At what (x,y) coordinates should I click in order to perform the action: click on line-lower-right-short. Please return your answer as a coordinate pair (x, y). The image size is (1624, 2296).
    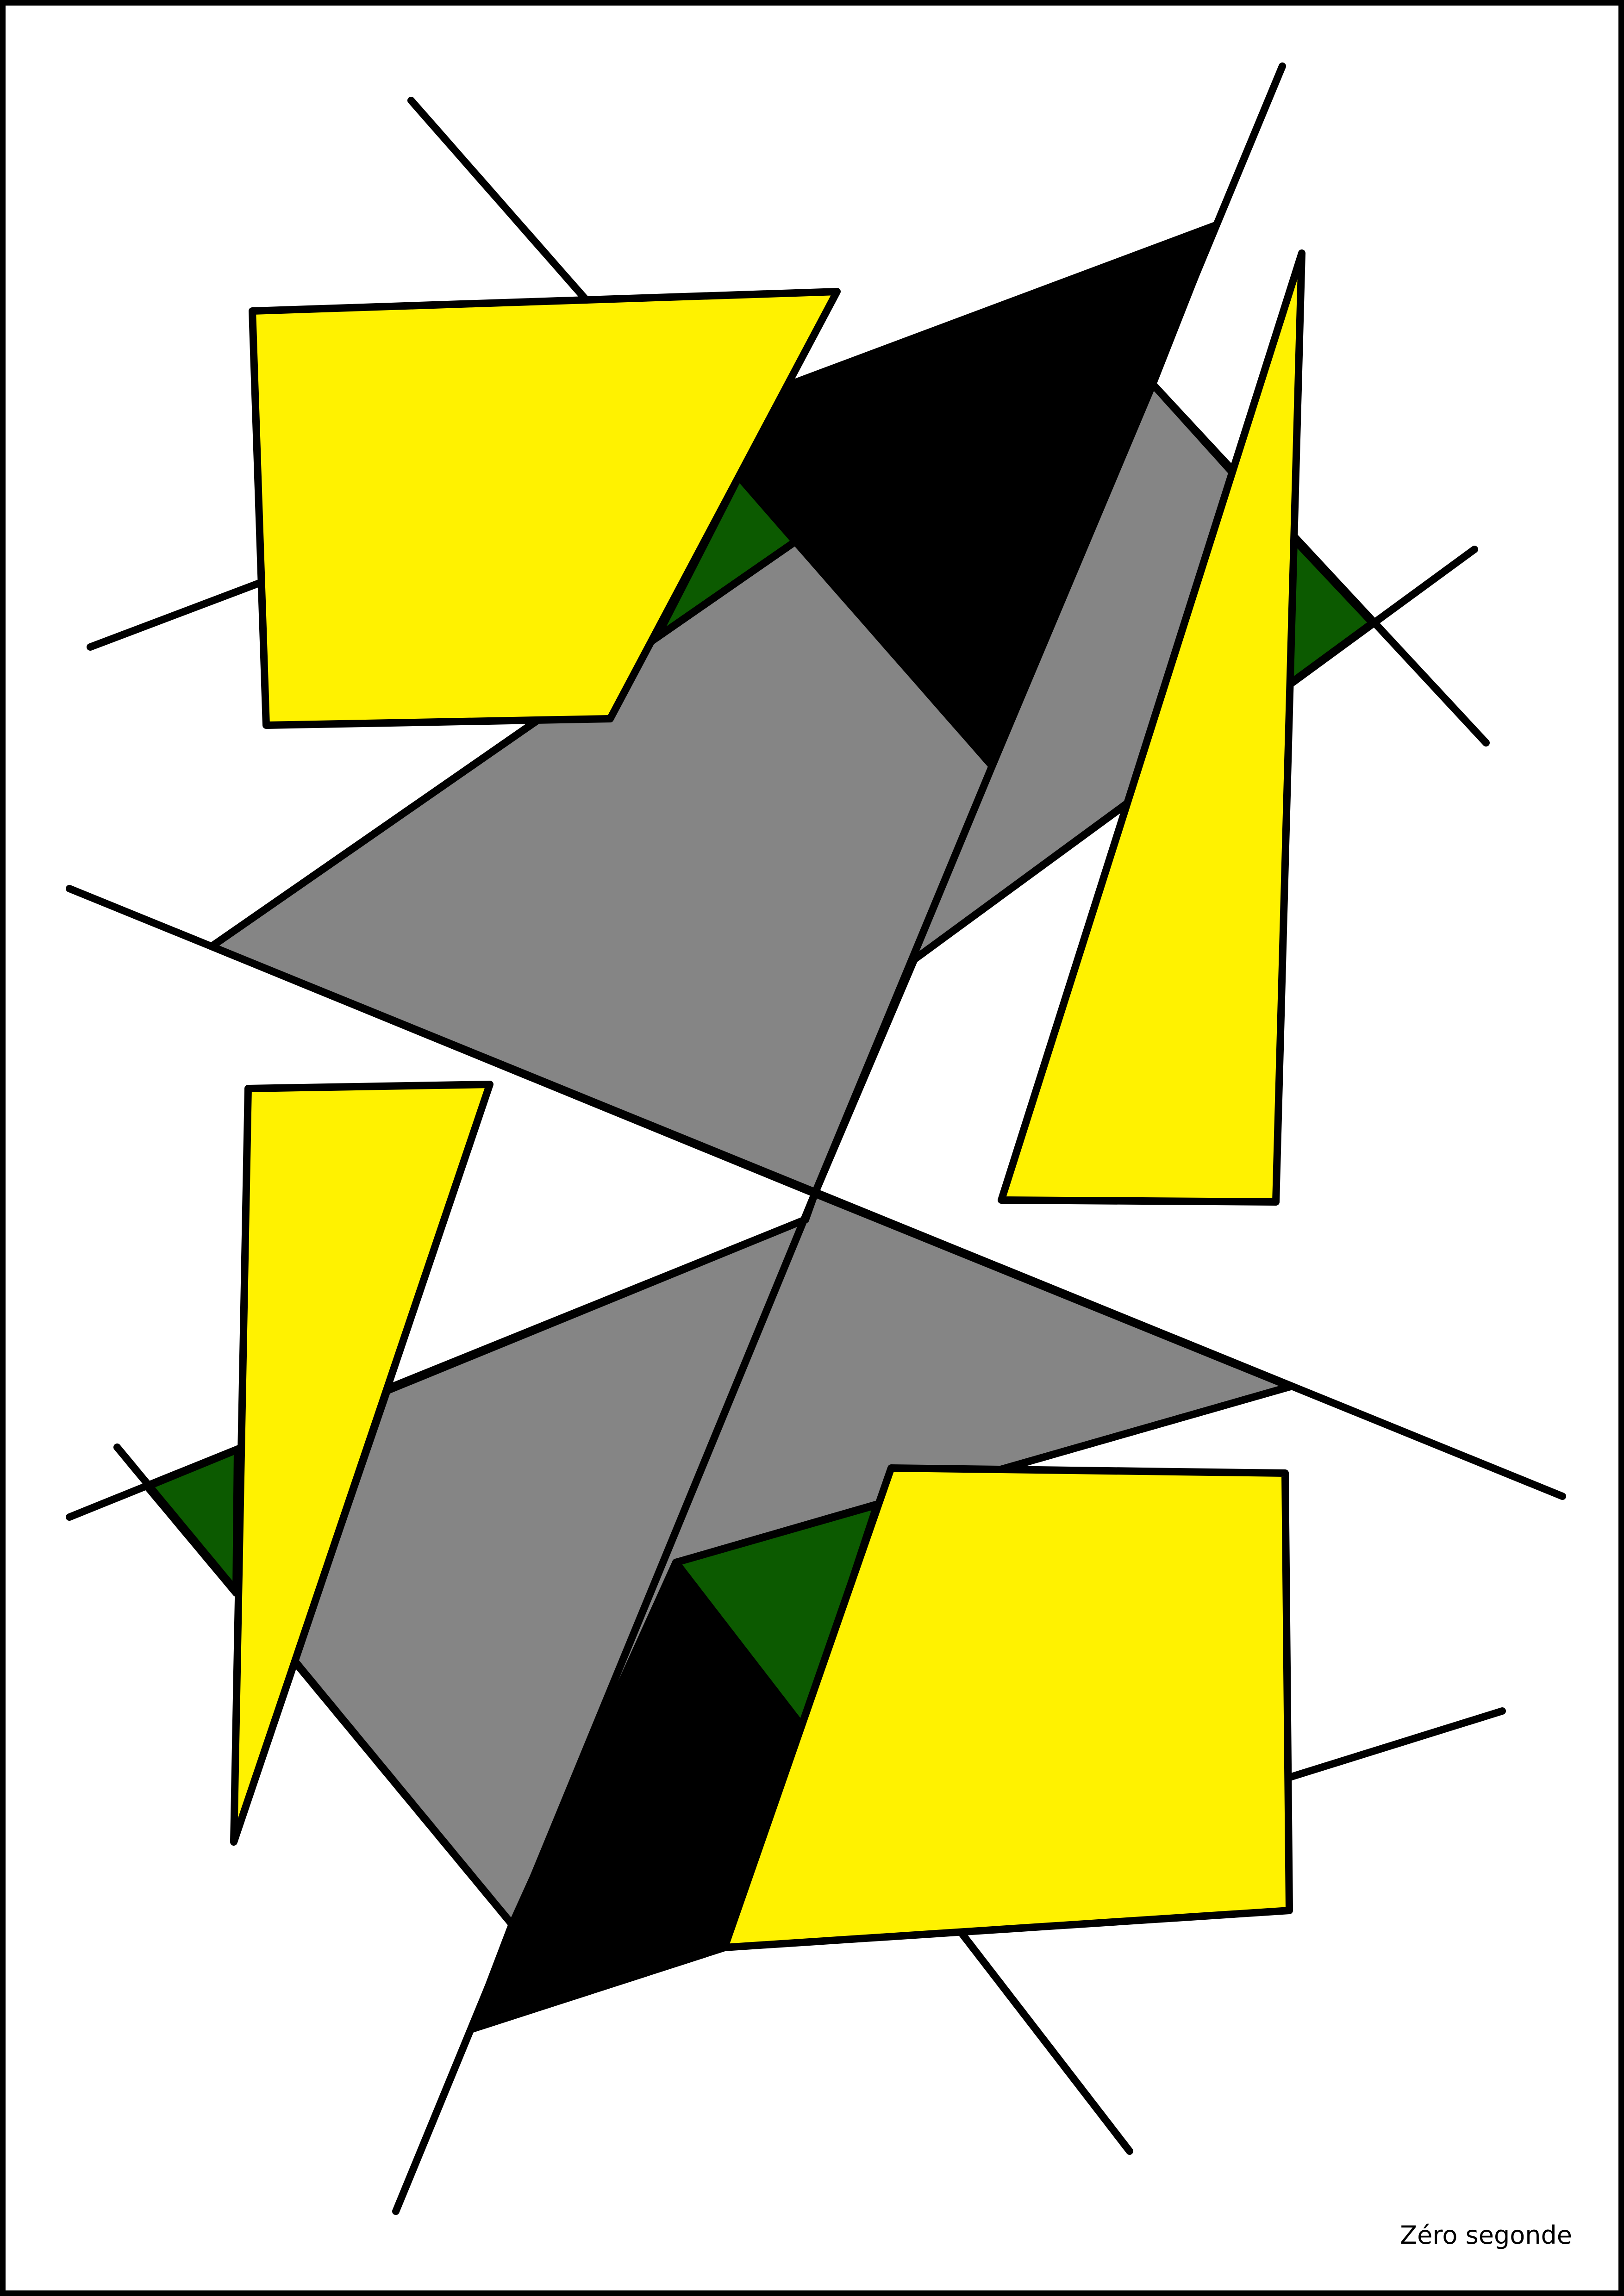
    Looking at the image, I should click on (1394, 1744).